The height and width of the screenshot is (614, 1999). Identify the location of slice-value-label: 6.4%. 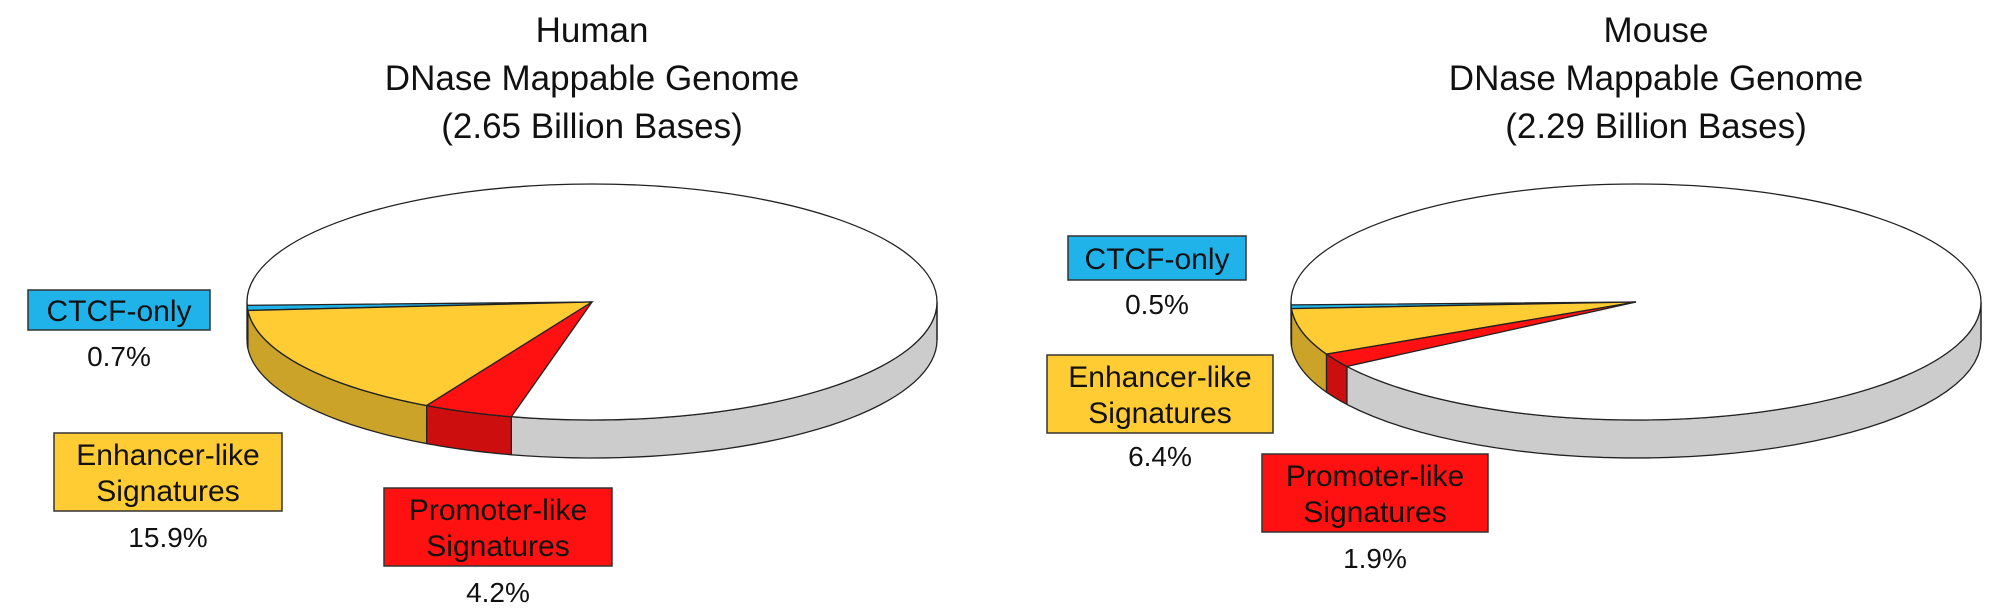
(1160, 456).